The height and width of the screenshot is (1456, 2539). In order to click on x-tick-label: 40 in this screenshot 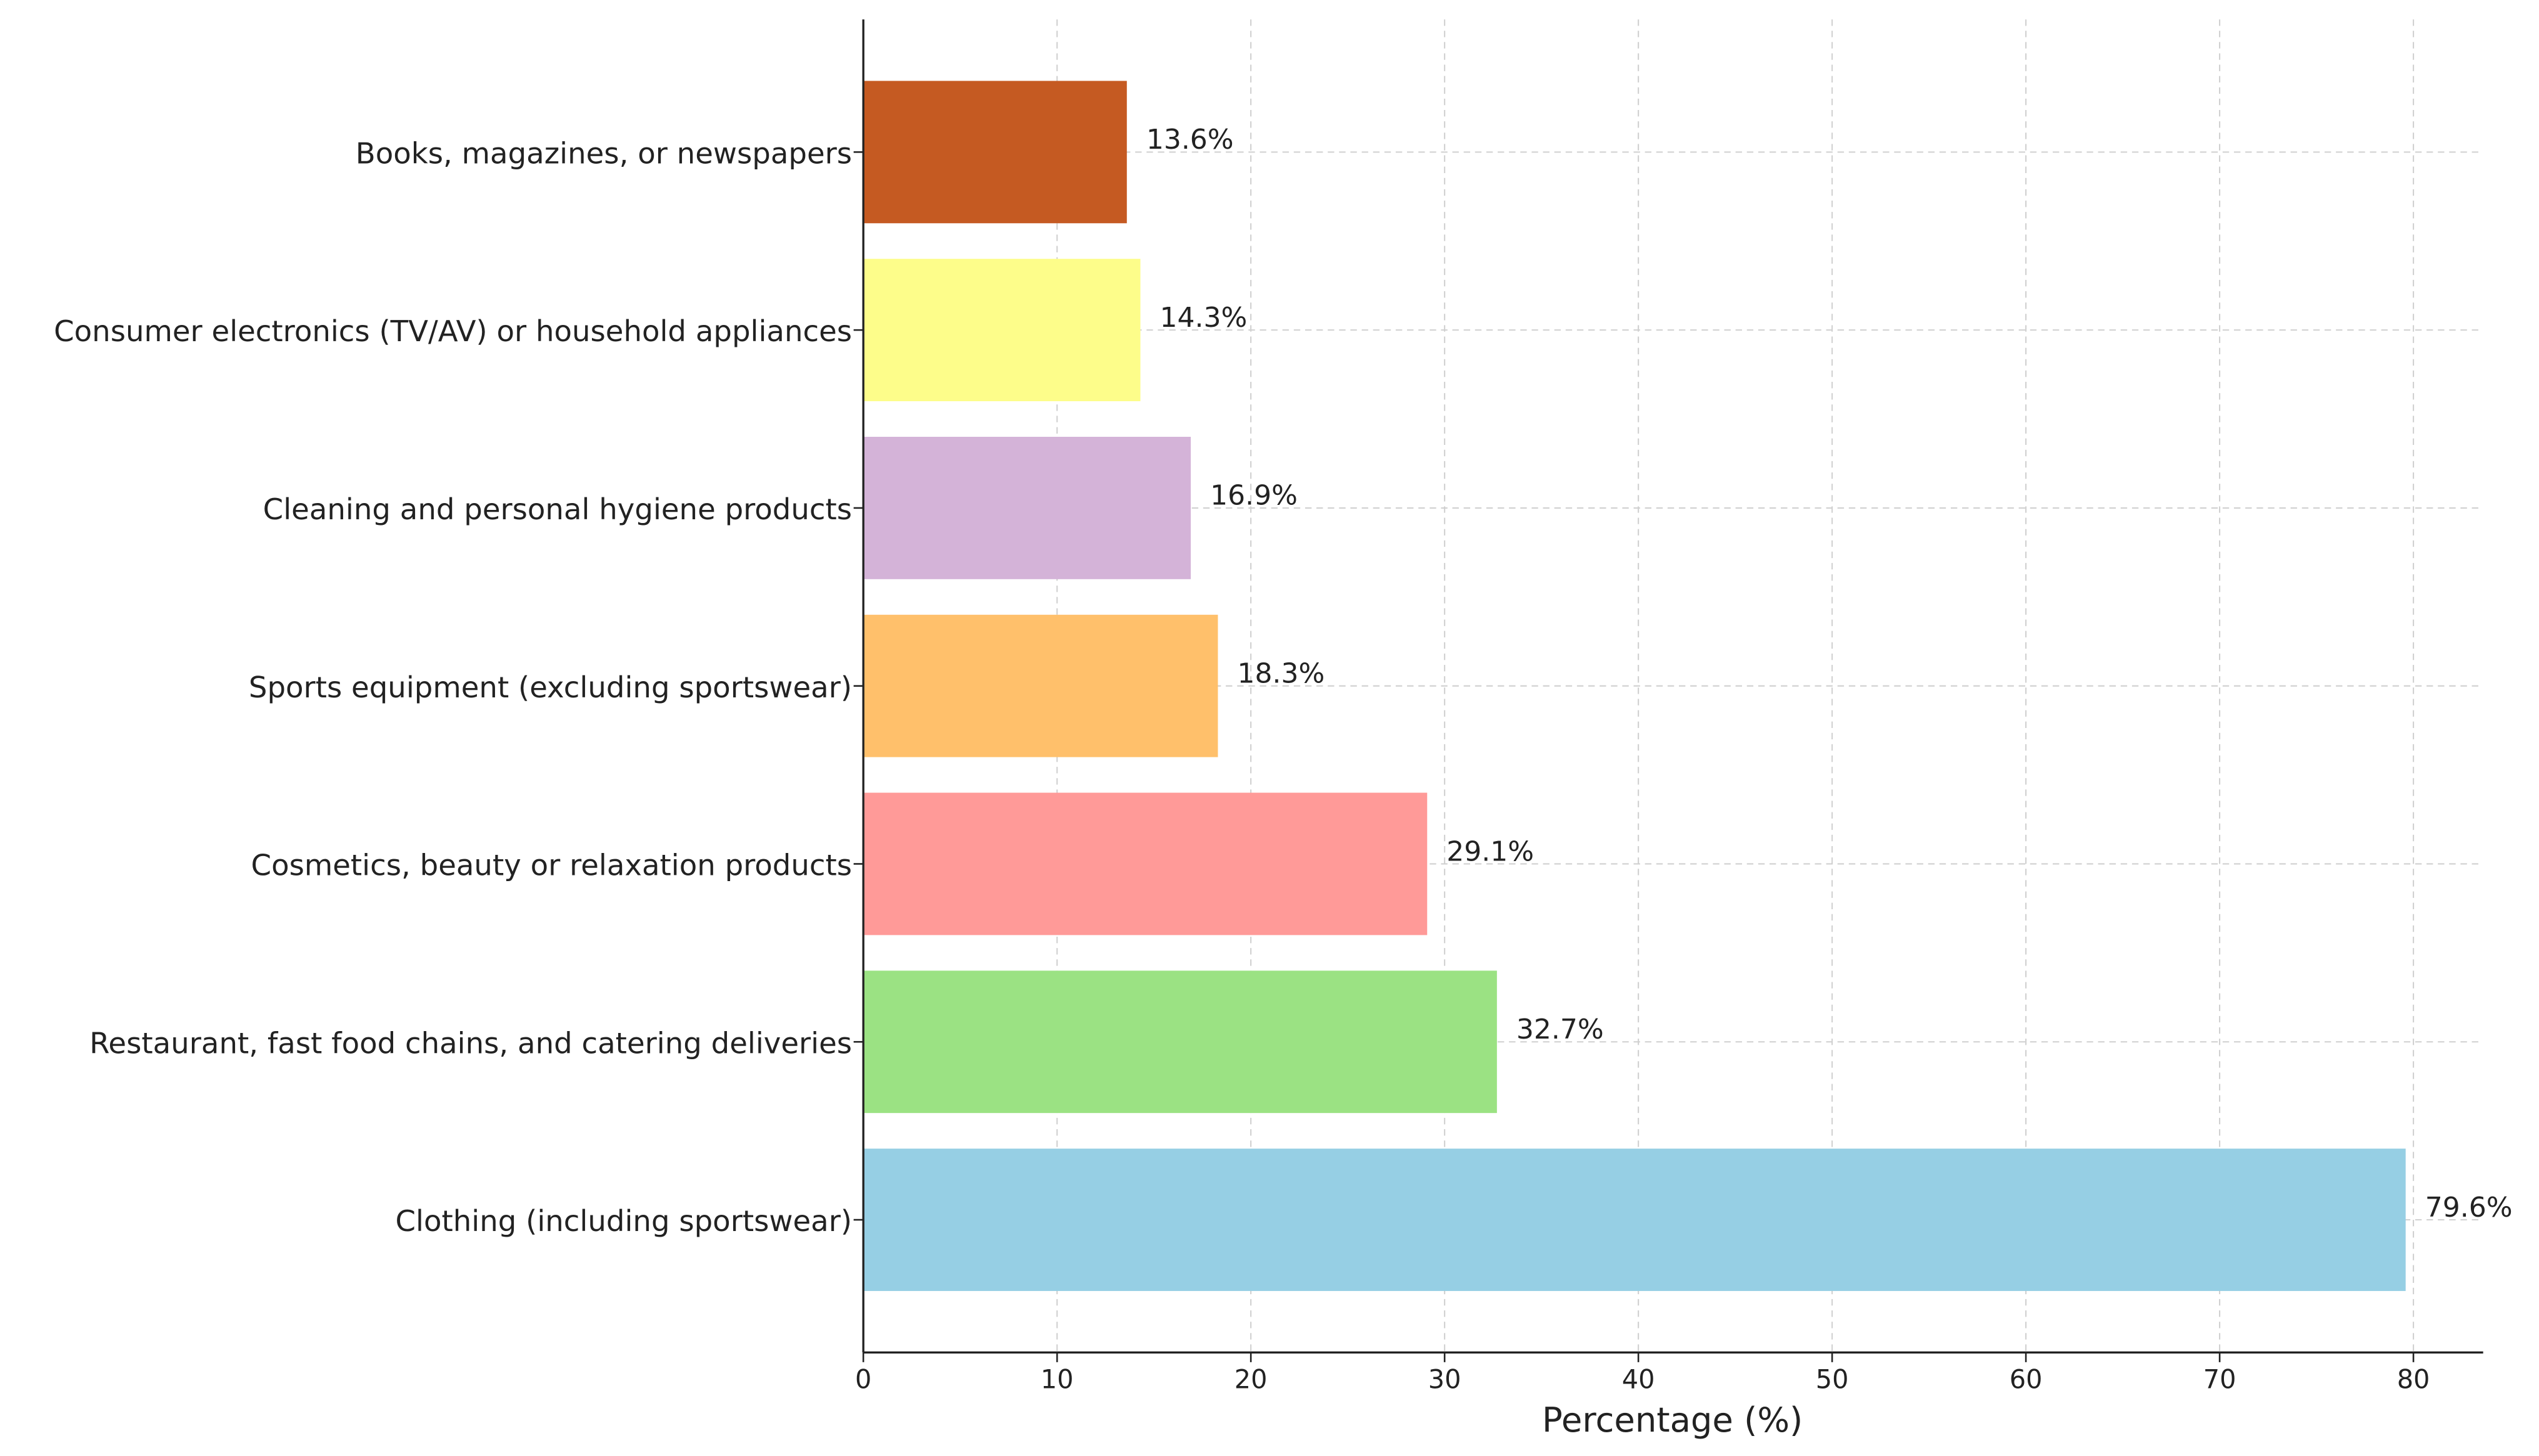, I will do `click(1638, 1379)`.